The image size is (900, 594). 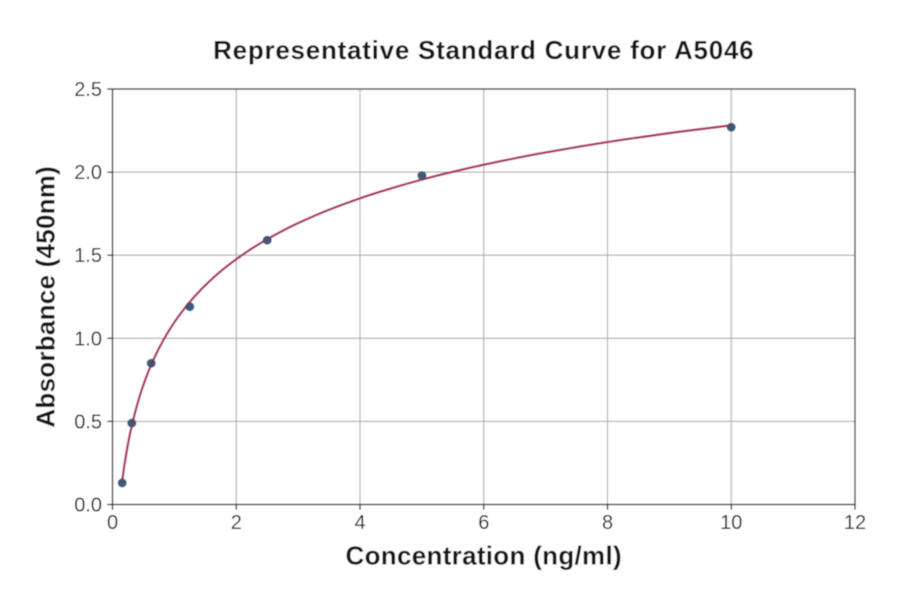 I want to click on svg-text: 2.5, so click(x=88, y=90).